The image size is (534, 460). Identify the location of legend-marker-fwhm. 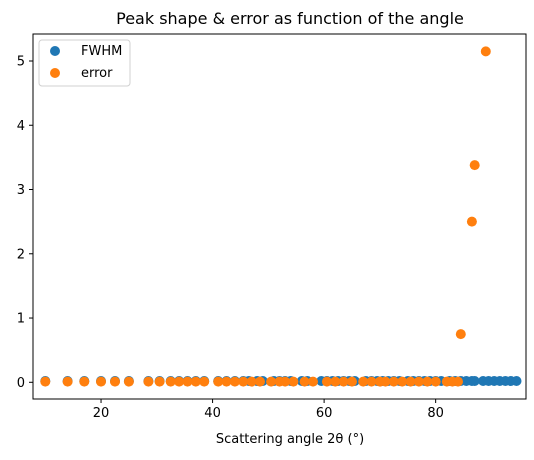
(55, 51).